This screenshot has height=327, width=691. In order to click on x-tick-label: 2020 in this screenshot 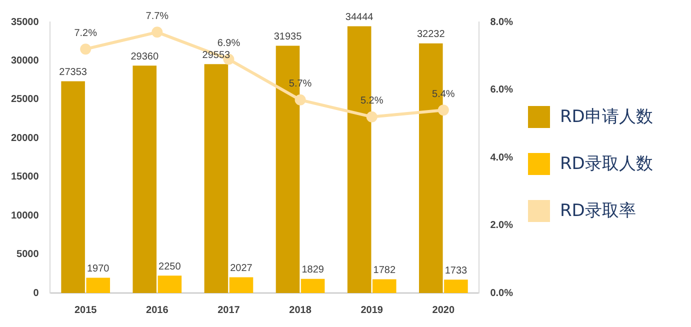, I will do `click(443, 310)`.